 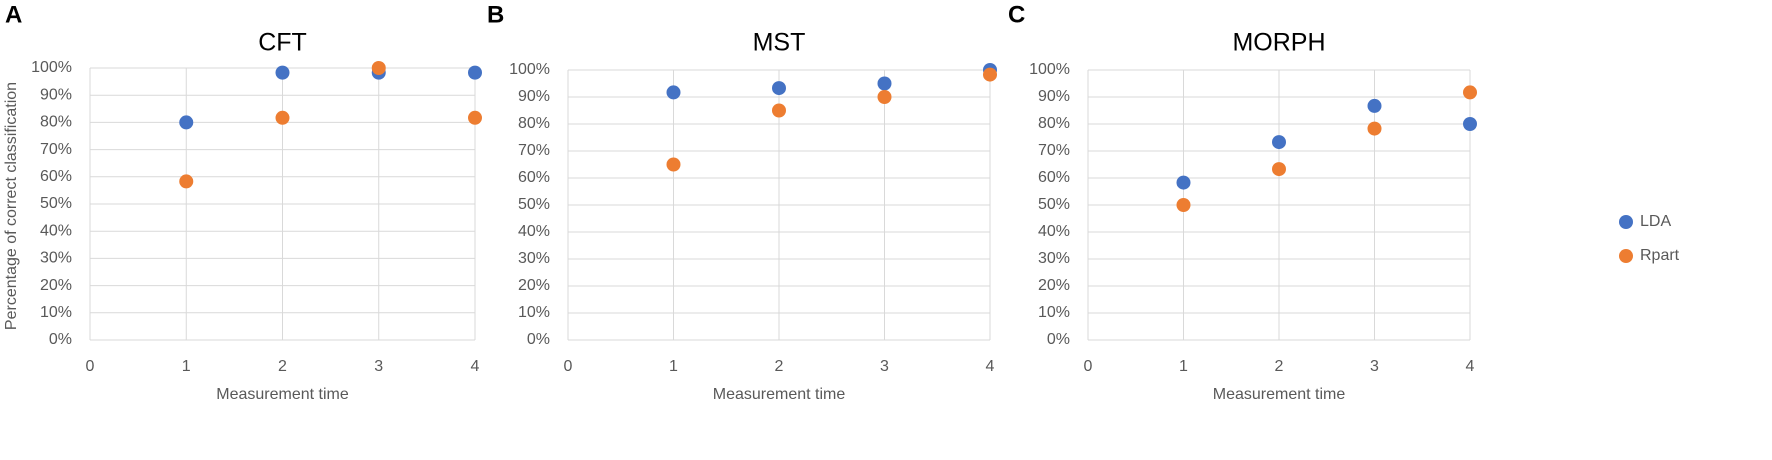 I want to click on chart-title: MST, so click(x=779, y=43).